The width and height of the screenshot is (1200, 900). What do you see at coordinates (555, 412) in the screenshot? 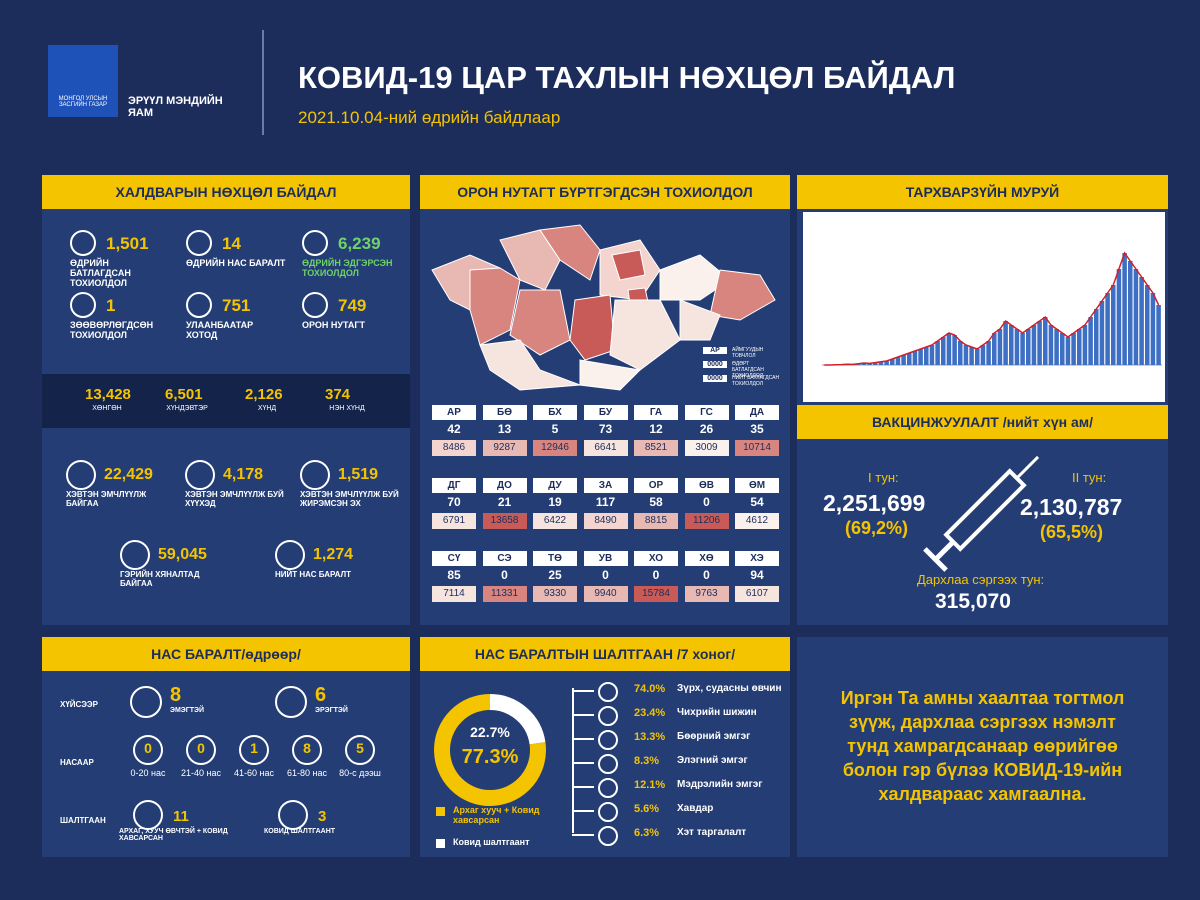
I see `province-code: БХ` at bounding box center [555, 412].